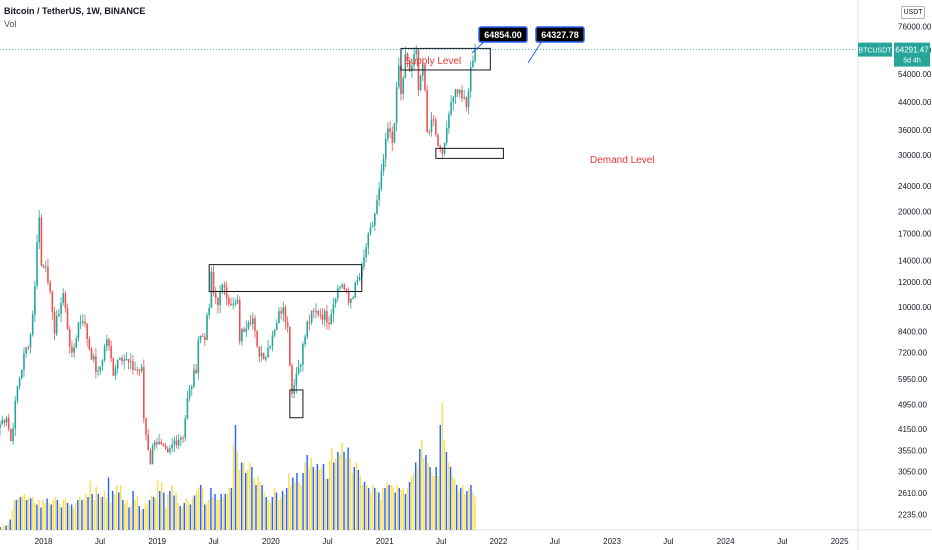 The height and width of the screenshot is (550, 932). I want to click on price-tick-label: 17000.00, so click(915, 234).